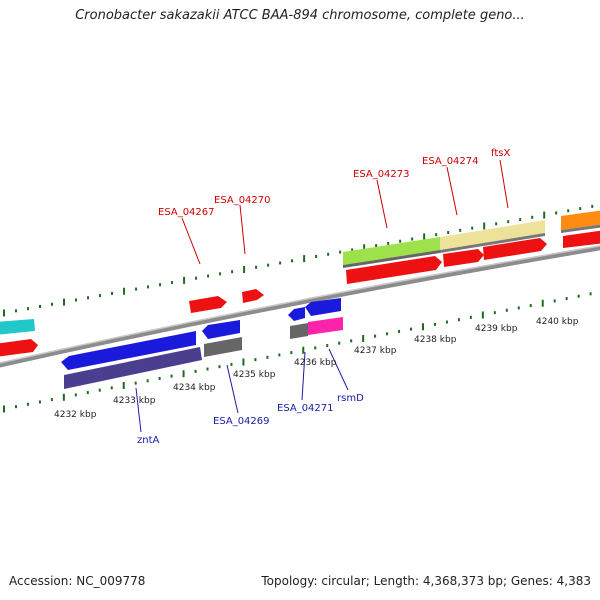  What do you see at coordinates (581, 239) in the screenshot?
I see `gene-red-right` at bounding box center [581, 239].